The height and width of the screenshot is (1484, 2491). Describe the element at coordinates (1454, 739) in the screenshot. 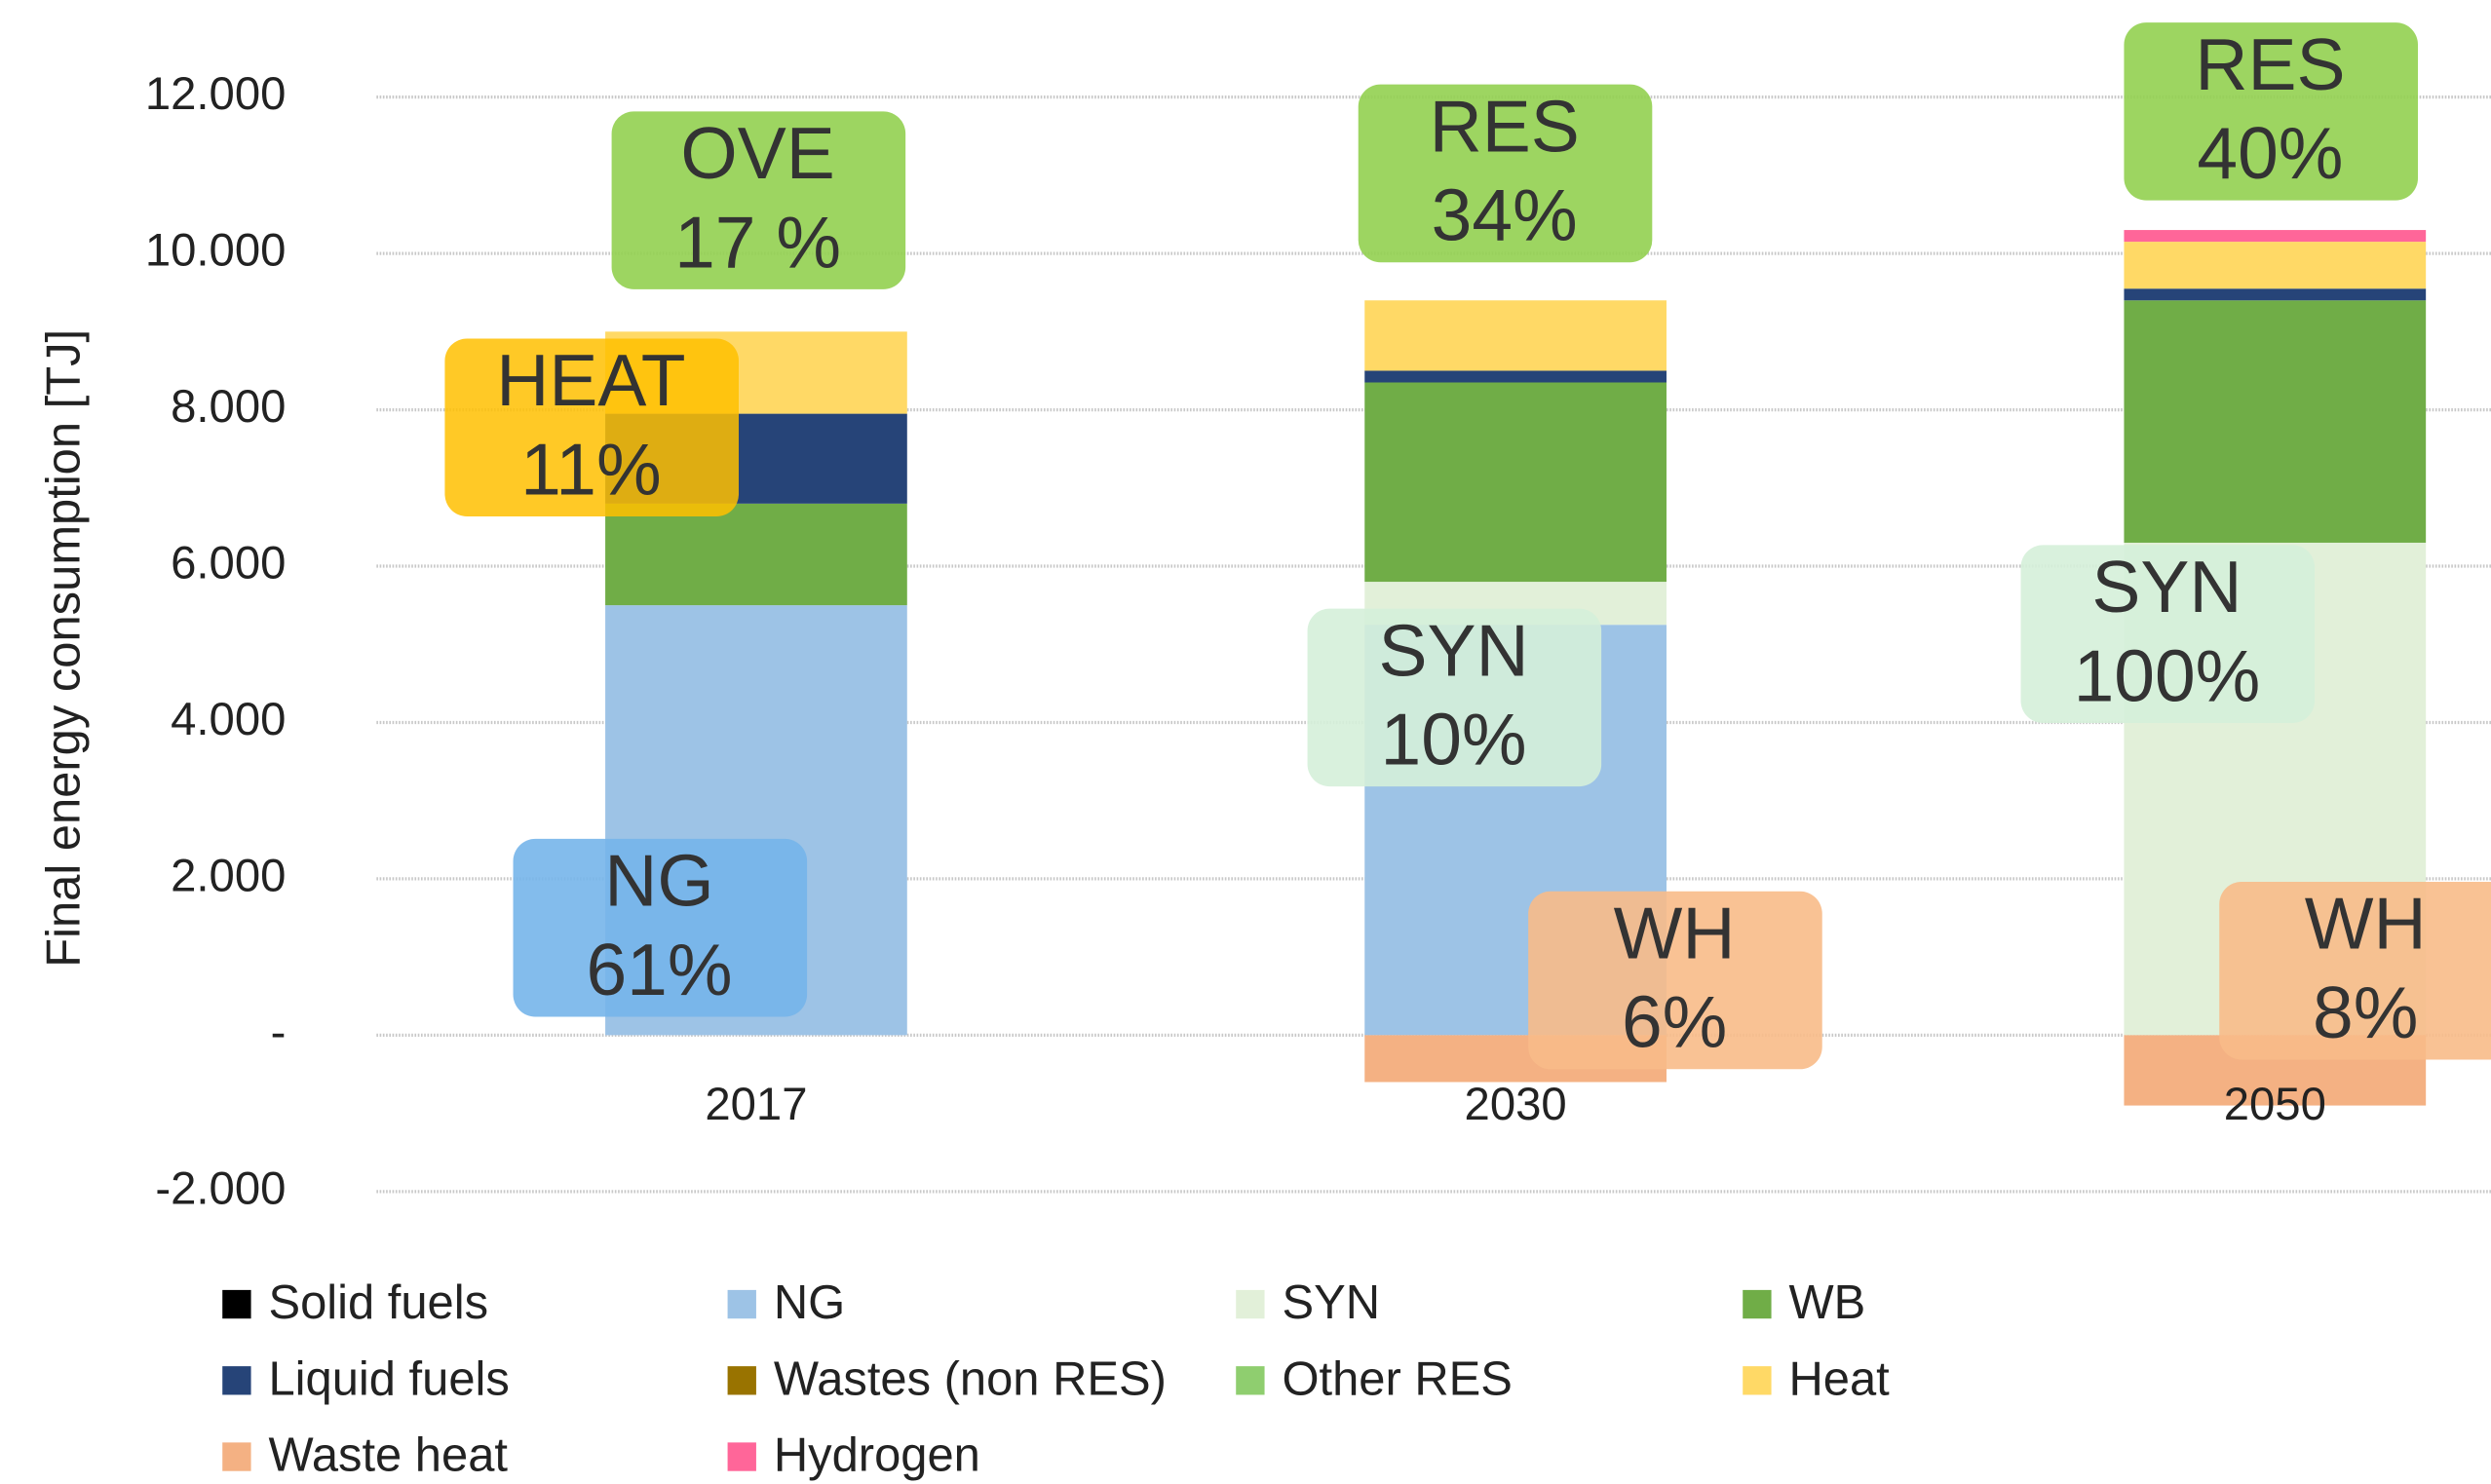

I see `callout-text: 10%` at that location.